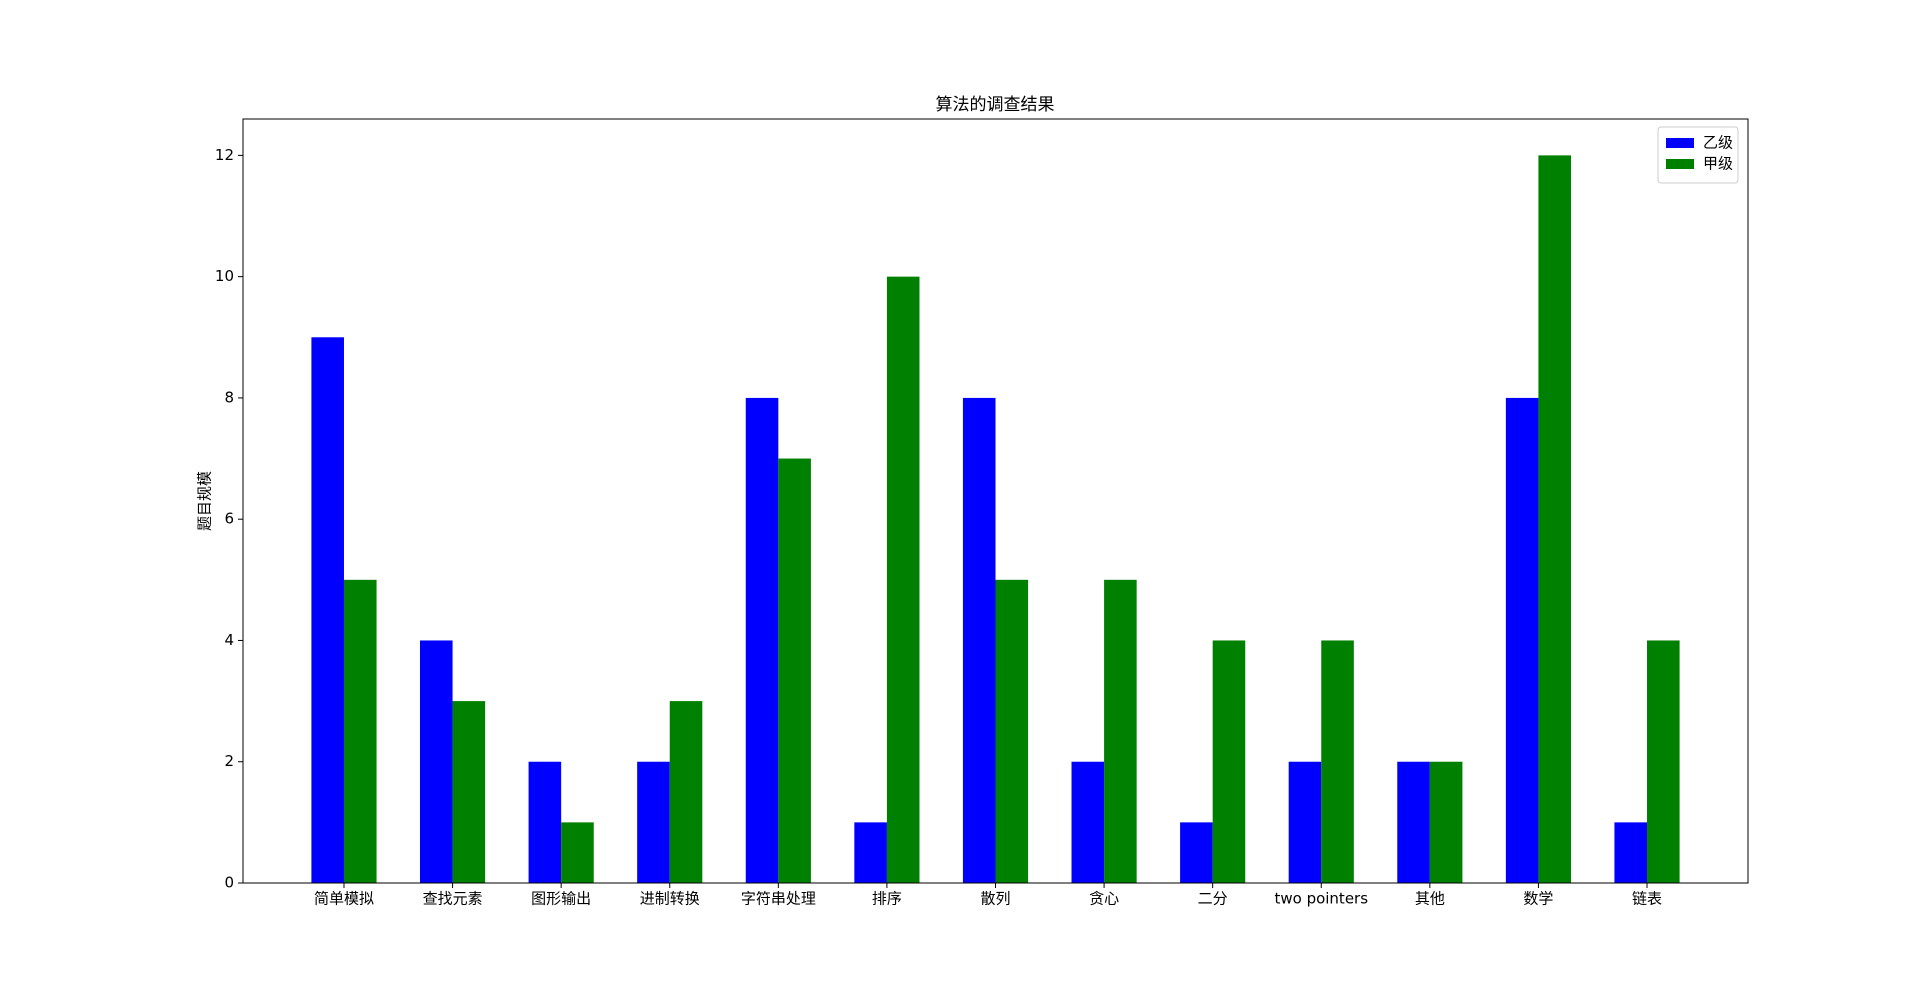  What do you see at coordinates (1104, 899) in the screenshot?
I see `x-tick-label: 贪心` at bounding box center [1104, 899].